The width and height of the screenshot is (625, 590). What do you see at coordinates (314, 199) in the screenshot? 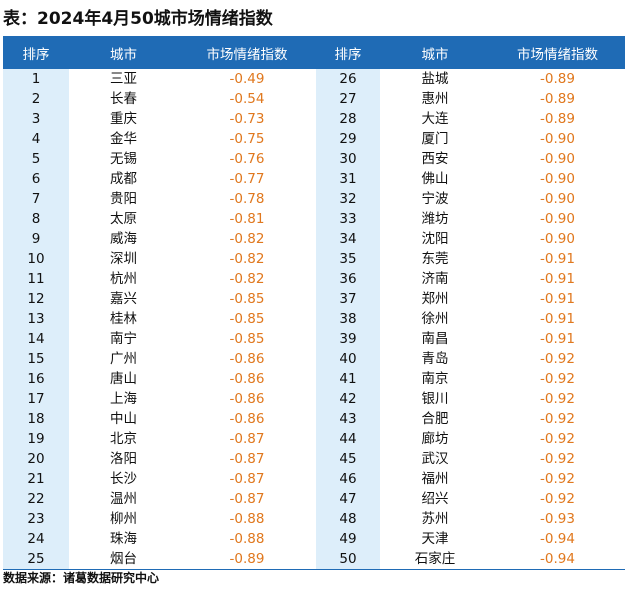
I see `table-row: 7 贵阳 -0.78 32 宁波 -0.90` at bounding box center [314, 199].